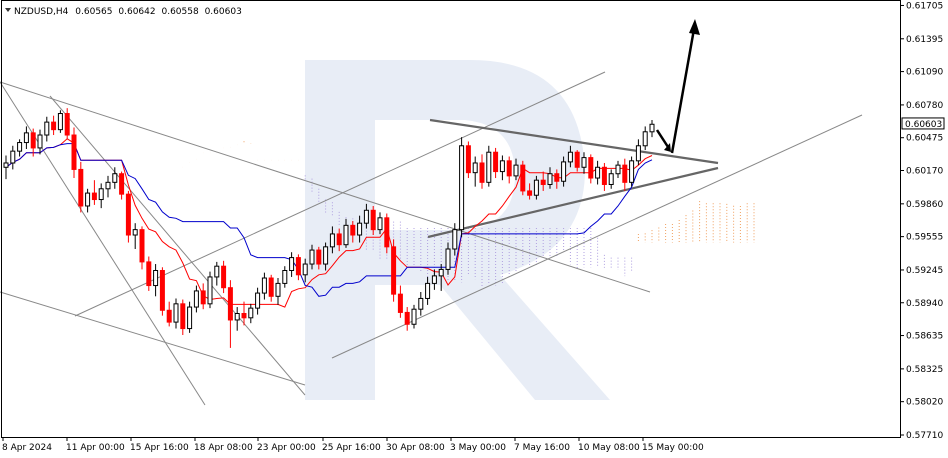 The width and height of the screenshot is (948, 458). Describe the element at coordinates (924, 172) in the screenshot. I see `price-tick-label: 0.60170` at that location.